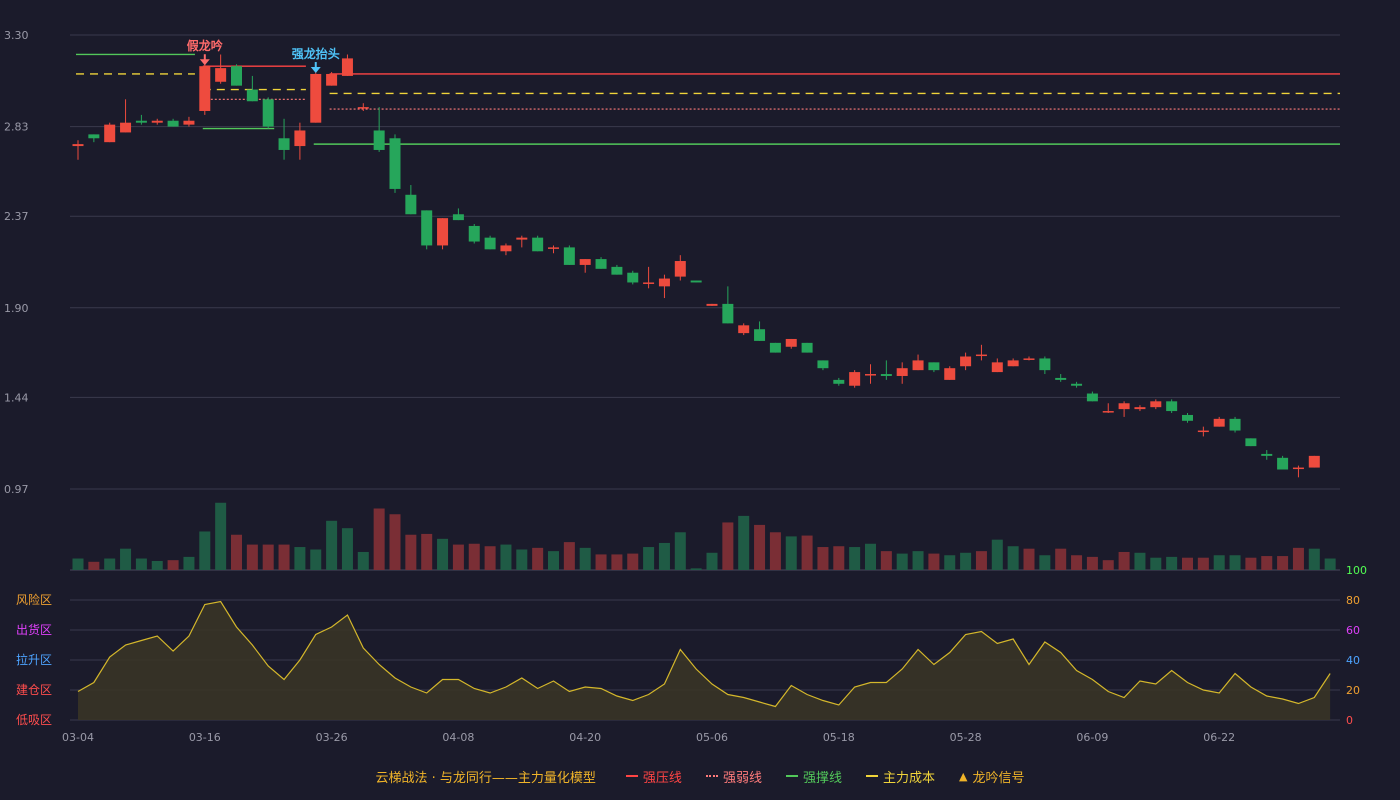 The height and width of the screenshot is (800, 1400). What do you see at coordinates (908, 778) in the screenshot?
I see `legend-label-cost: 主力成本` at bounding box center [908, 778].